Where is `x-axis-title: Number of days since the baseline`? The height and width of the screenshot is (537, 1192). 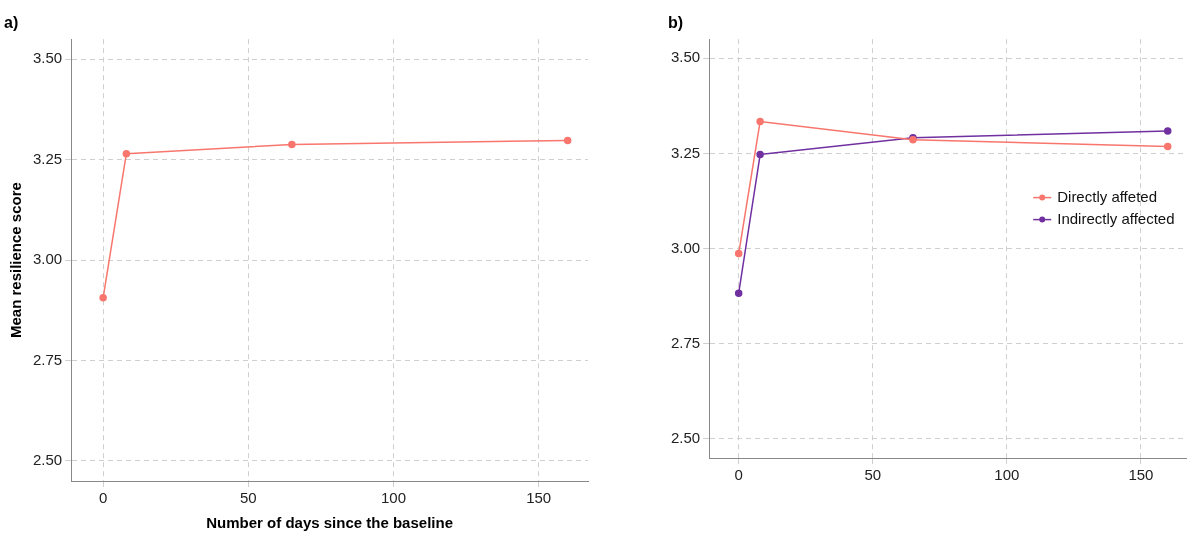 x-axis-title: Number of days since the baseline is located at coordinates (329, 523).